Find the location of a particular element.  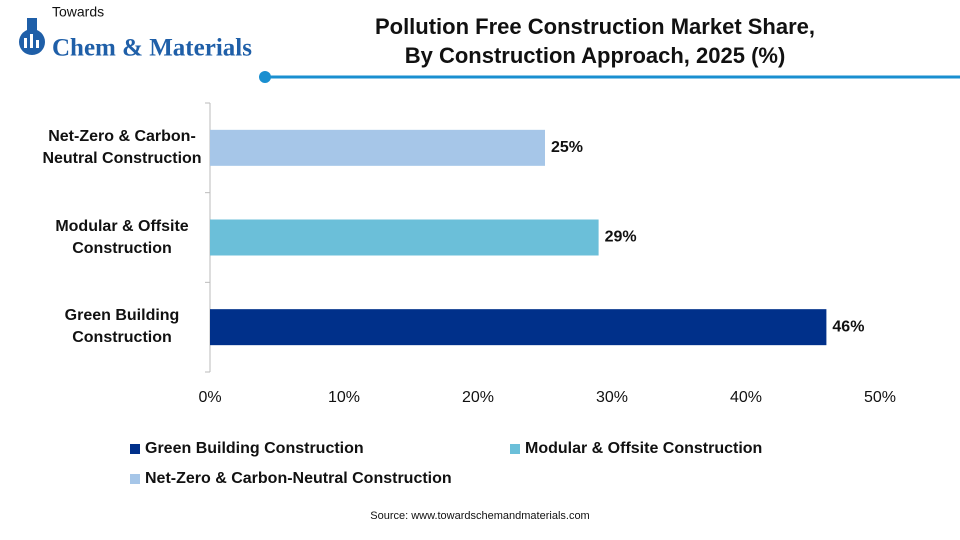

y-tick-label: Net-Zero & Carbon-Neutral Construction is located at coordinates (122, 147).